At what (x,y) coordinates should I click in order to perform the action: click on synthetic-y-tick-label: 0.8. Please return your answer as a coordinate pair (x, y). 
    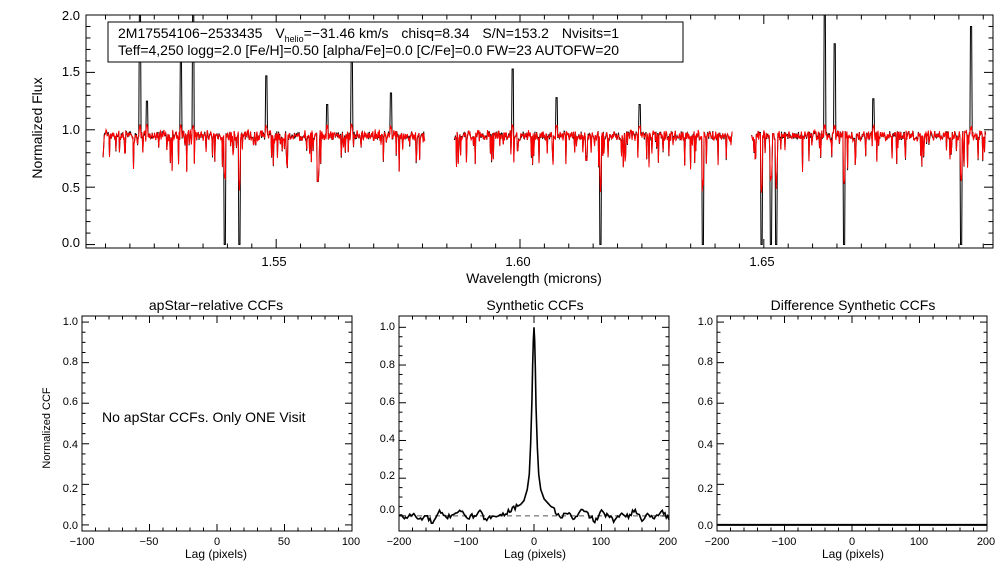
    Looking at the image, I should click on (387, 365).